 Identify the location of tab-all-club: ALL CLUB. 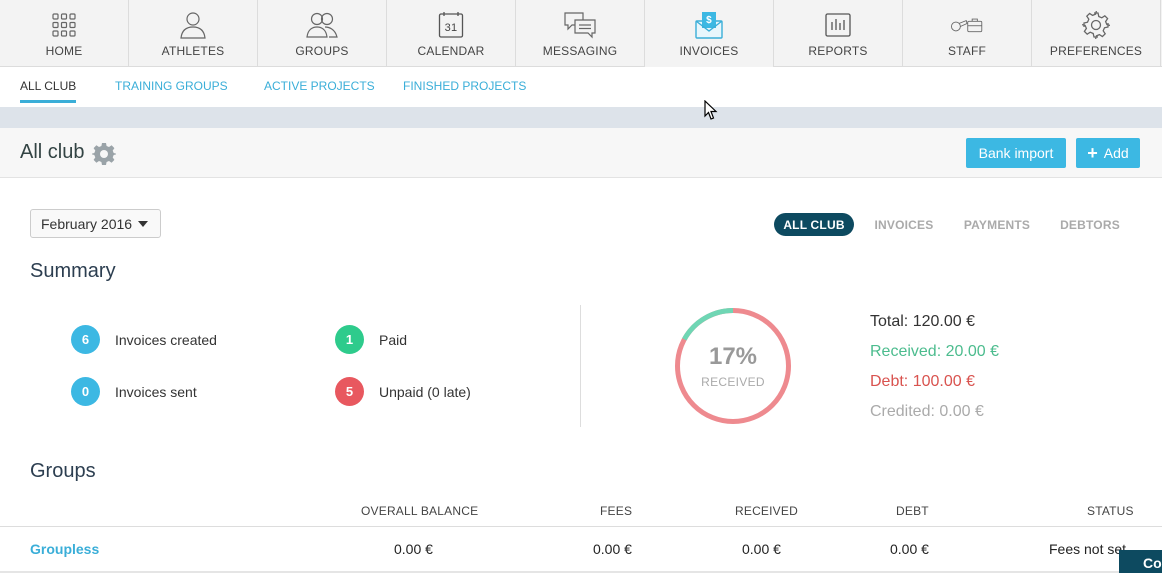
(48, 91).